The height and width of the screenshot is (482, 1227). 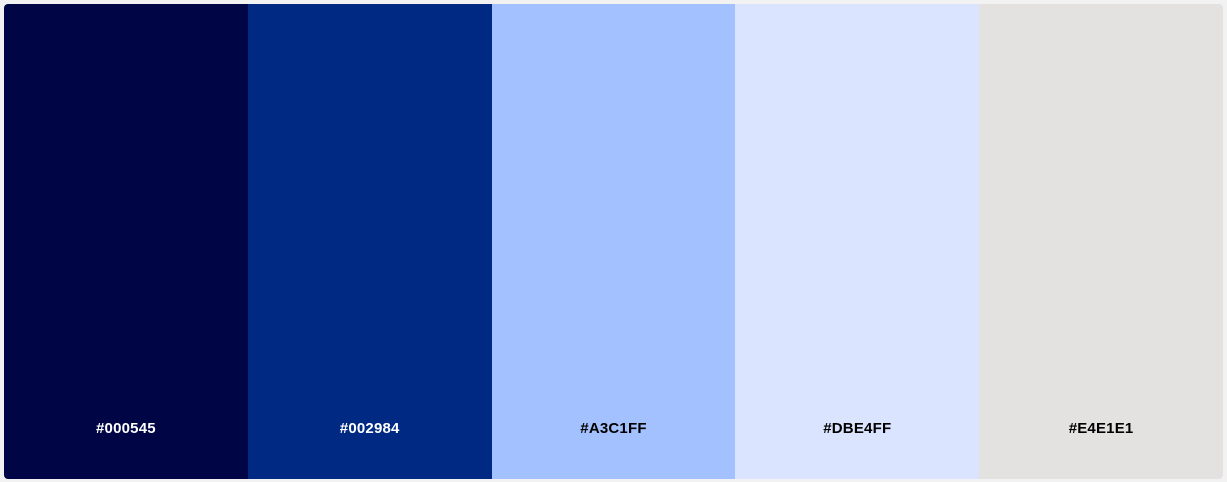 What do you see at coordinates (126, 428) in the screenshot?
I see `hex-code-label: #000545` at bounding box center [126, 428].